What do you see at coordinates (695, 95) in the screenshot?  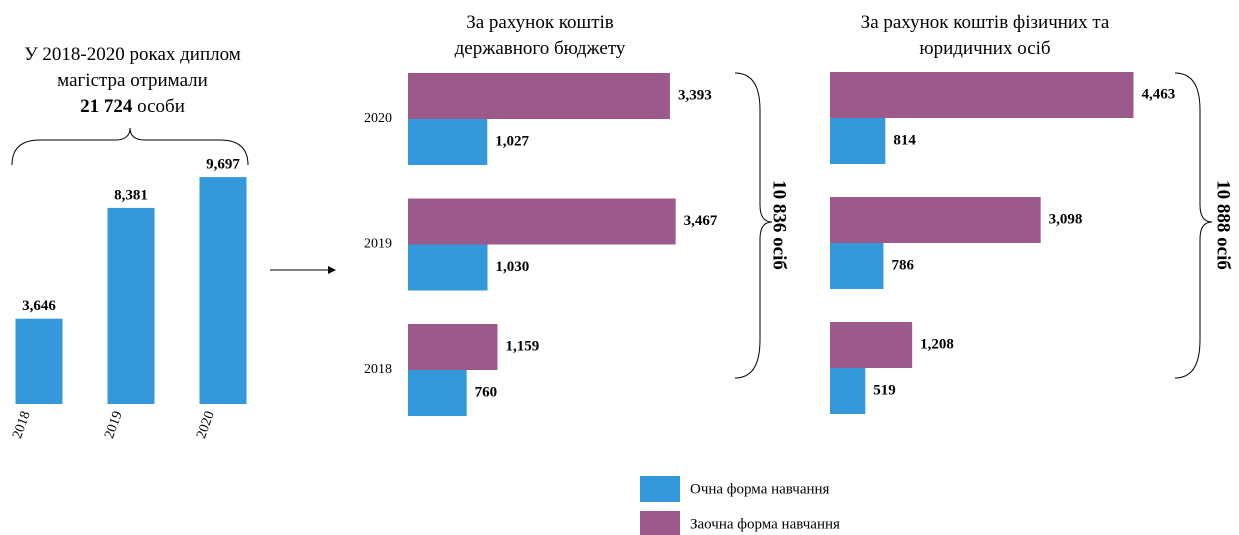 I see `value-label: 3,393` at bounding box center [695, 95].